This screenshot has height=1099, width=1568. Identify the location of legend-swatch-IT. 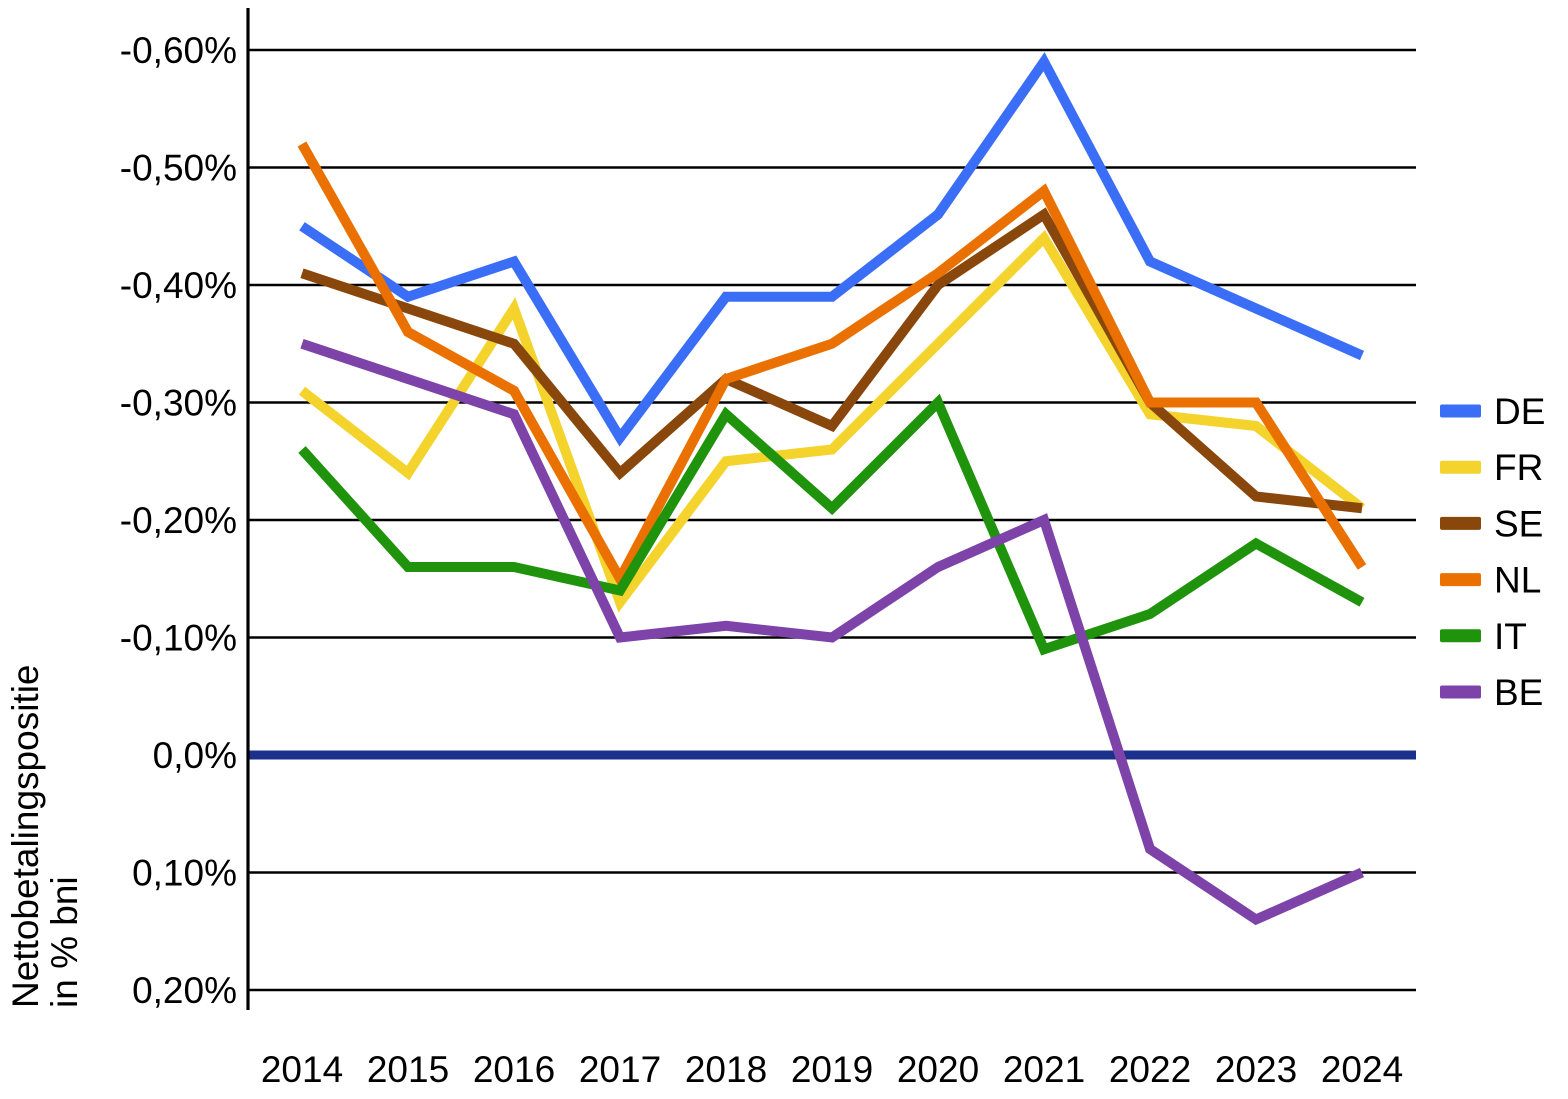
(1460, 636).